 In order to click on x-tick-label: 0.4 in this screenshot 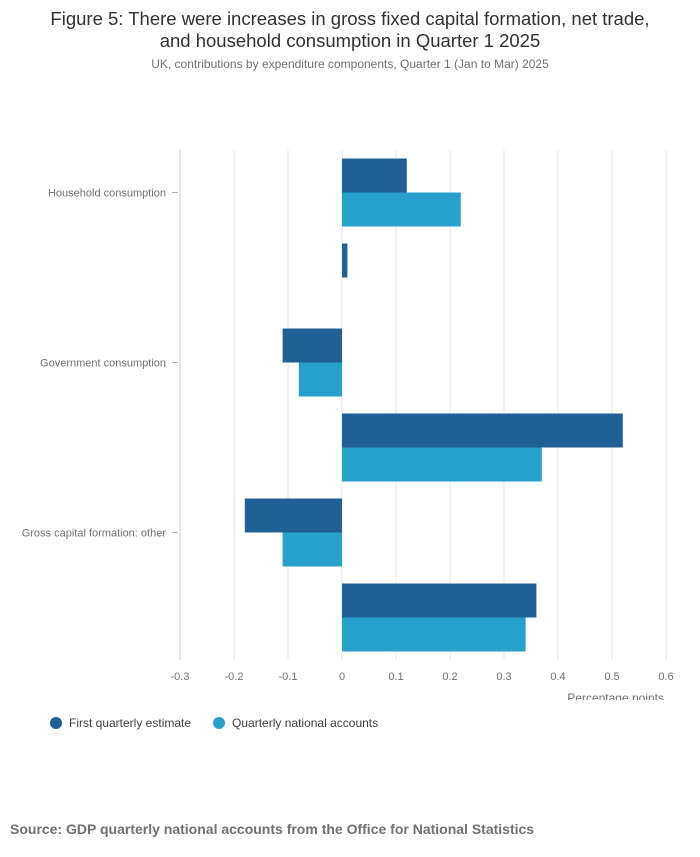, I will do `click(557, 677)`.